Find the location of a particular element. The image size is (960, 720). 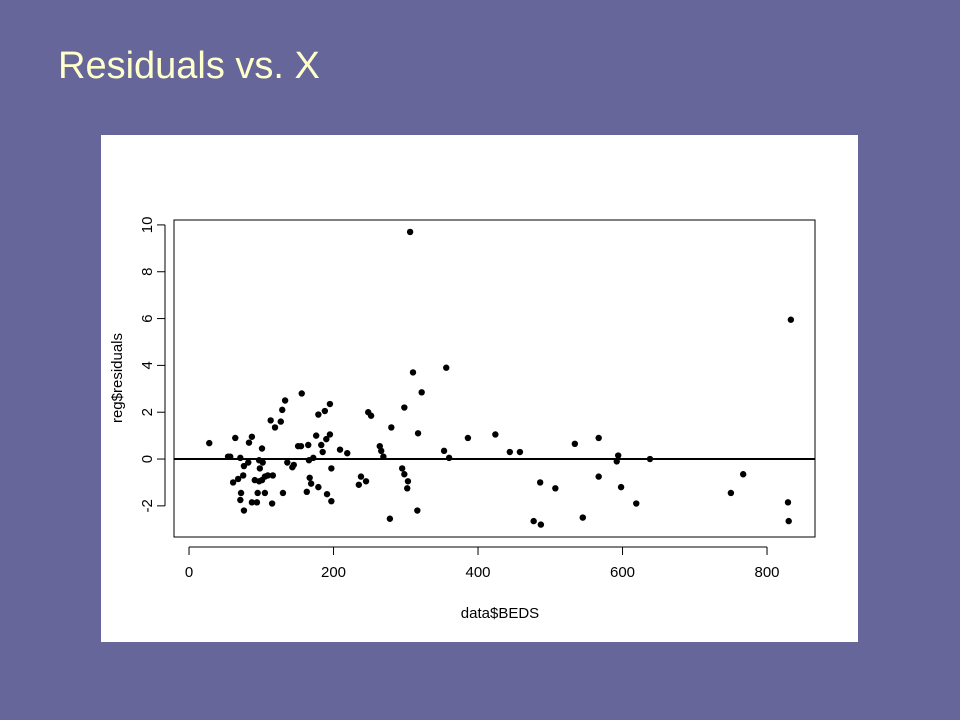

y-axis-label: reg$residuals is located at coordinates (117, 378).